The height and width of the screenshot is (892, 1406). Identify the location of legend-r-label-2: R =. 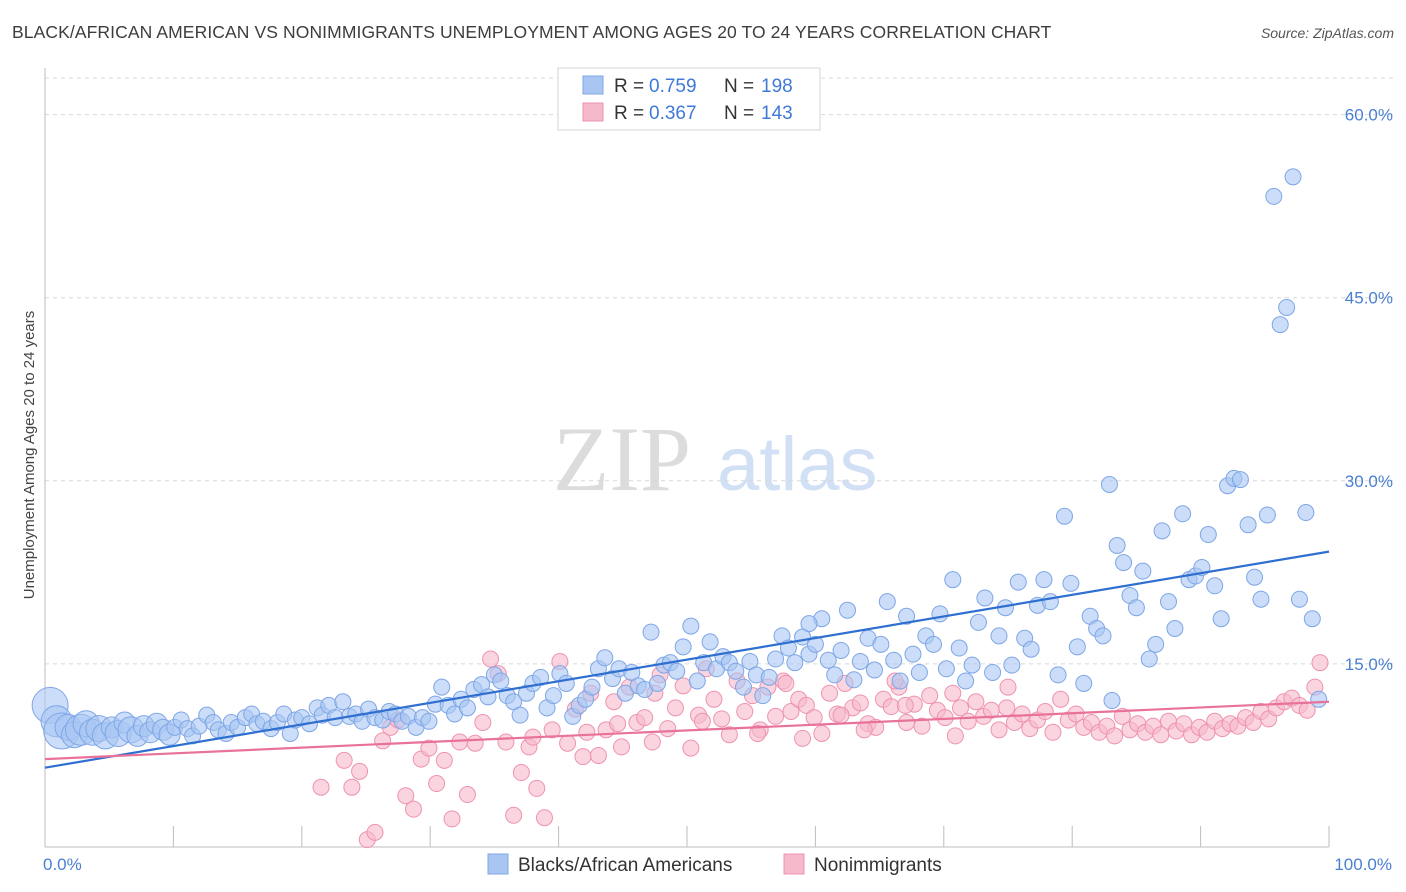
(629, 113).